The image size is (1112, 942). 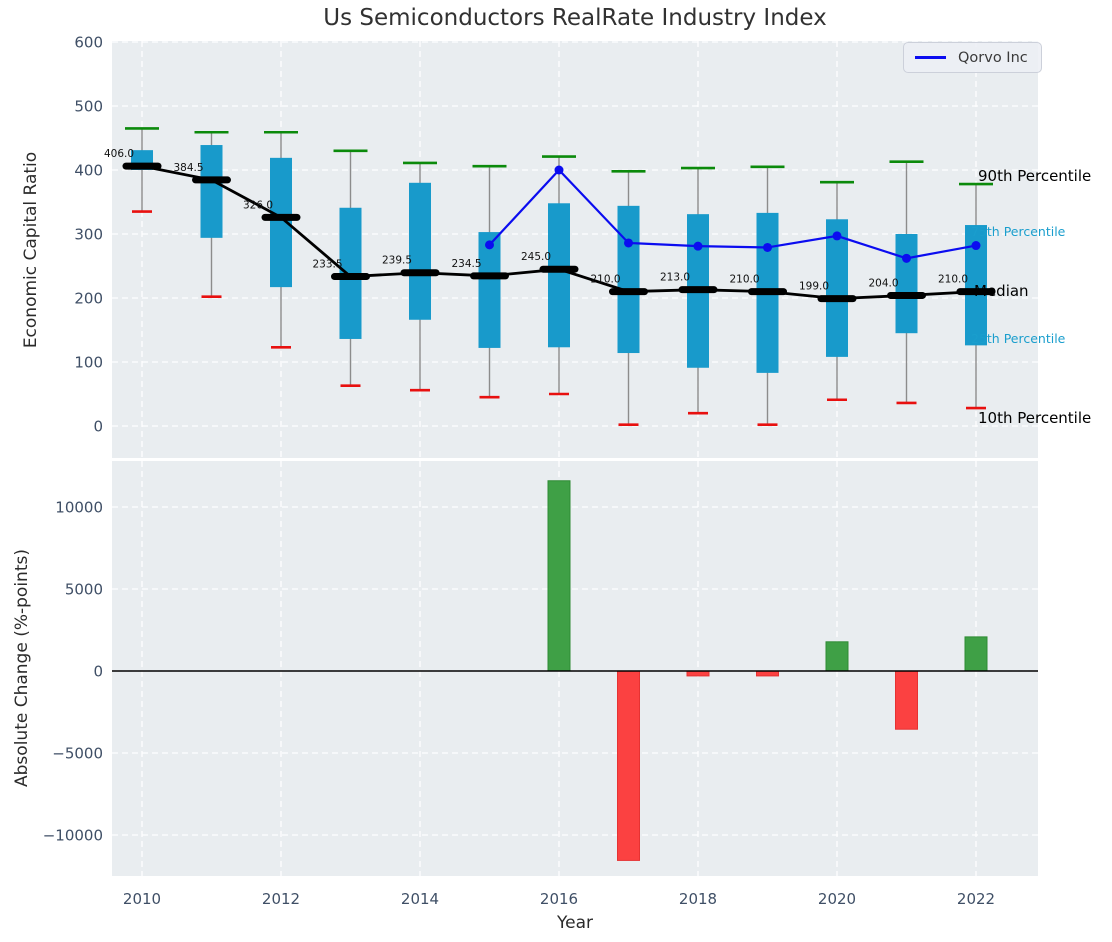 What do you see at coordinates (420, 899) in the screenshot?
I see `x-tick-label: 2014` at bounding box center [420, 899].